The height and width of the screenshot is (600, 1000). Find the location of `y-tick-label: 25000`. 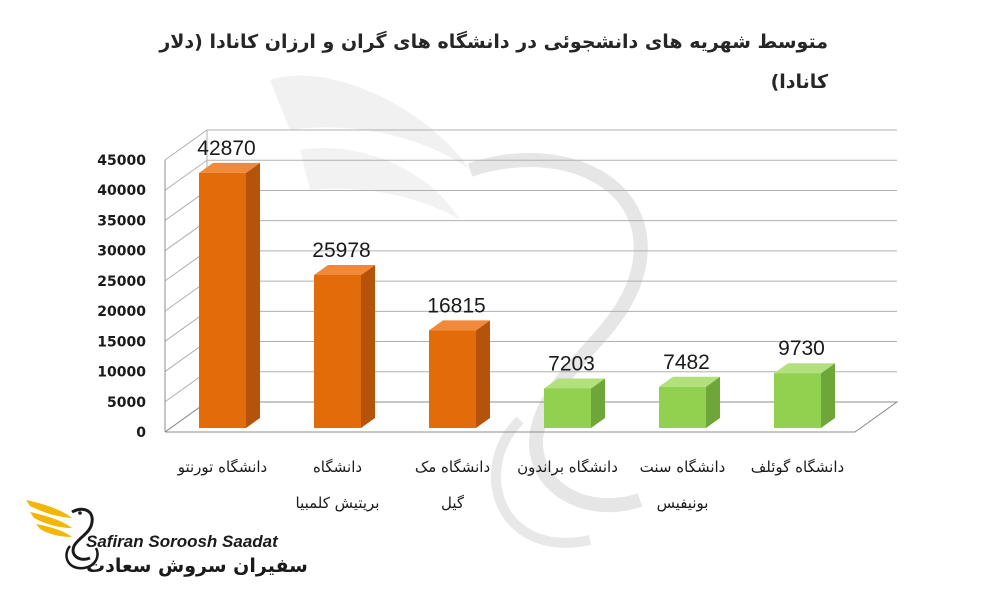

y-tick-label: 25000 is located at coordinates (121, 282).